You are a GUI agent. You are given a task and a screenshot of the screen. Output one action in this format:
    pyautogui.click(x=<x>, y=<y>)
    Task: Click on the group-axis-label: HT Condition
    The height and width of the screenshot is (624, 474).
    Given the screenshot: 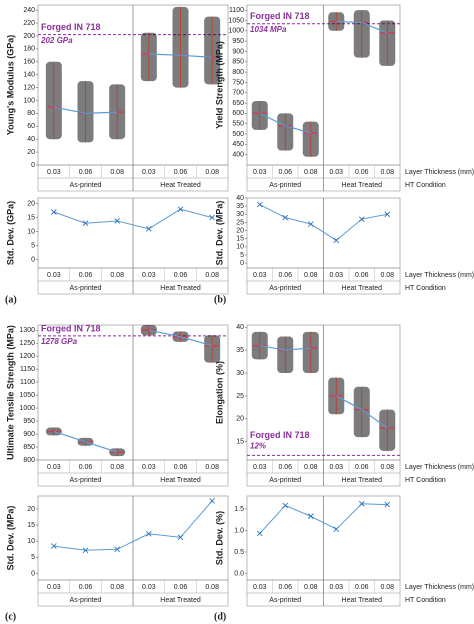 What is the action you would take?
    pyautogui.click(x=425, y=185)
    